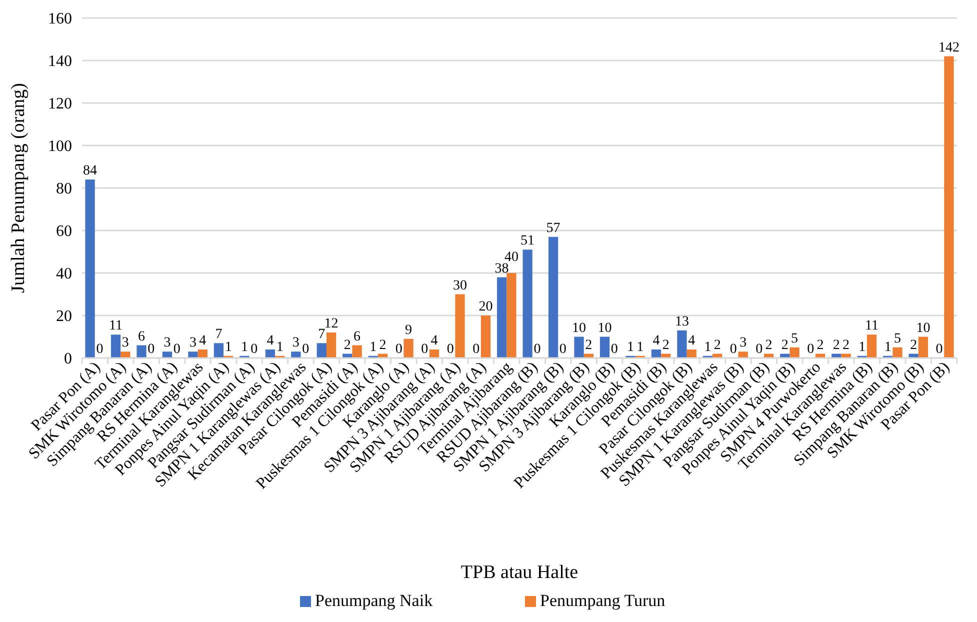 Image resolution: width=977 pixels, height=622 pixels. Describe the element at coordinates (527, 241) in the screenshot. I see `data-label: 51` at that location.